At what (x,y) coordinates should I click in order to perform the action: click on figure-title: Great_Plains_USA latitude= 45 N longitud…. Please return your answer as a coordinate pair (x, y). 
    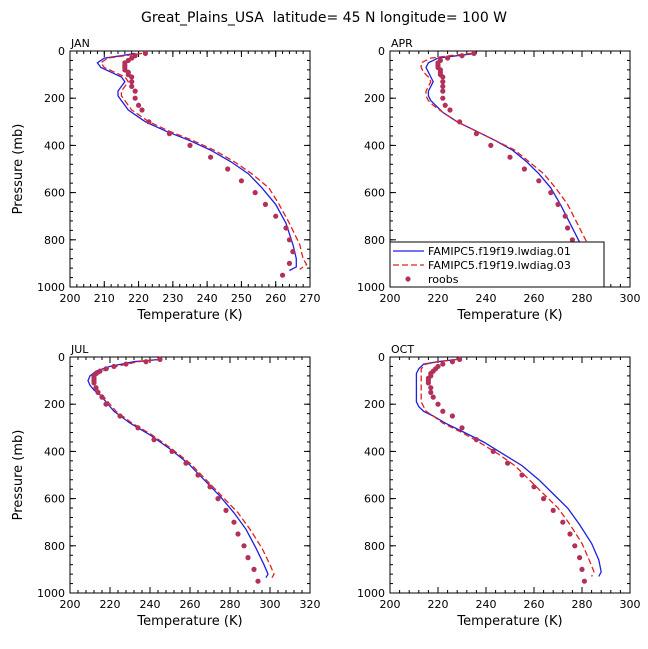
    Looking at the image, I should click on (324, 18).